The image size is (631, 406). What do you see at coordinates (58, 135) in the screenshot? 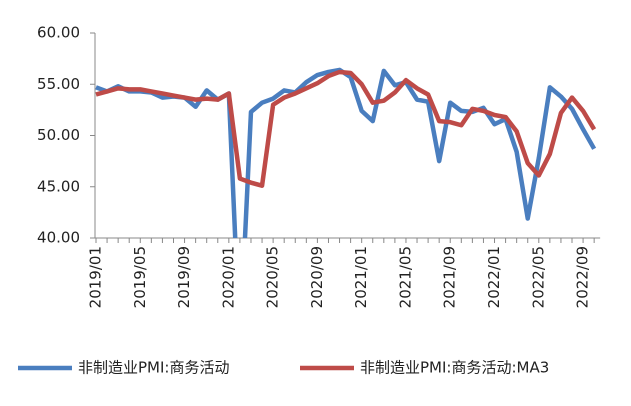
I see `y-tick-label: 50.00` at bounding box center [58, 135].